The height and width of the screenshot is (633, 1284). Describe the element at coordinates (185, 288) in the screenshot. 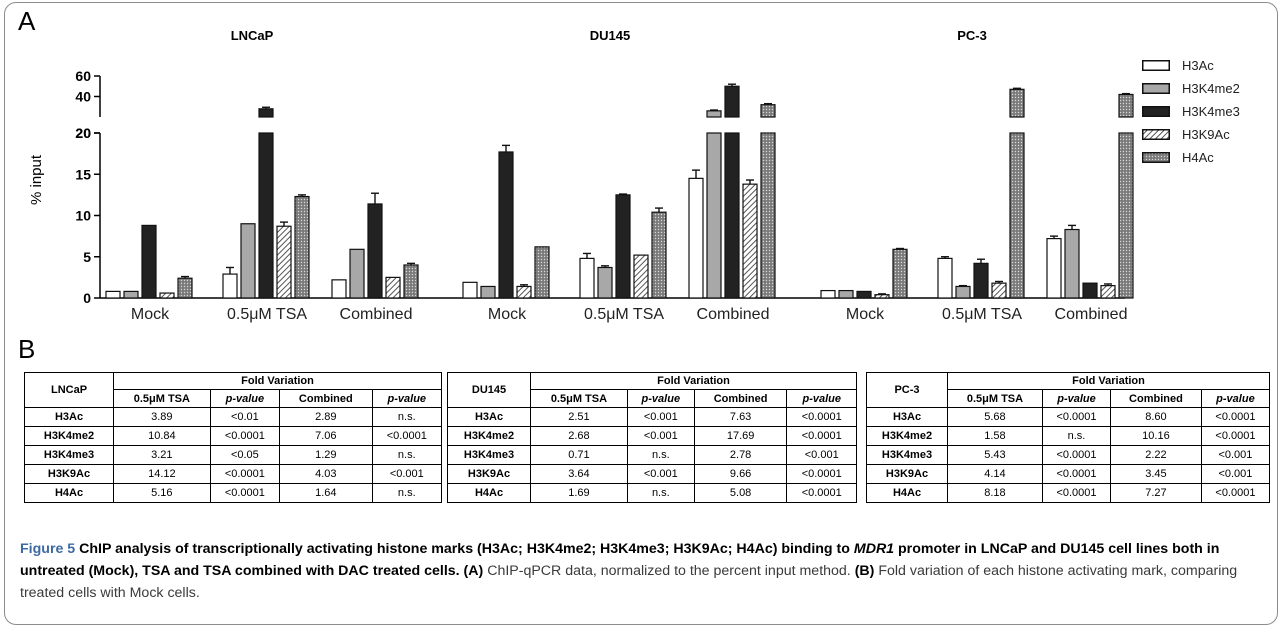

I see `bar-lncap-mock-h4ac` at that location.